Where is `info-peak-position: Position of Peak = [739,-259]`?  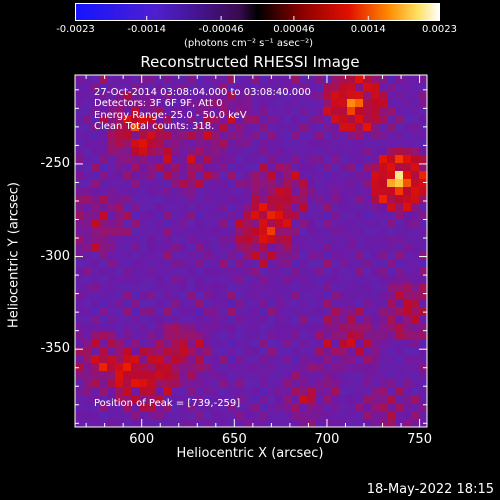 info-peak-position: Position of Peak = [739,-259] is located at coordinates (167, 403).